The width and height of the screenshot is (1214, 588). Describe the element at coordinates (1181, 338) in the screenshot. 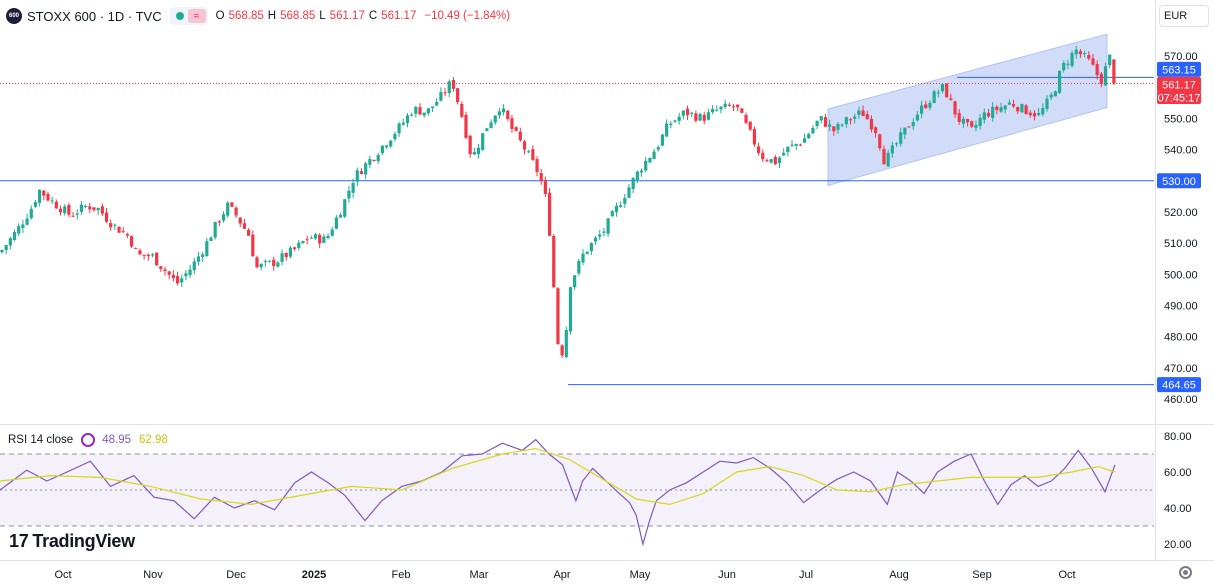

I see `price-tick-label: 480.00` at that location.